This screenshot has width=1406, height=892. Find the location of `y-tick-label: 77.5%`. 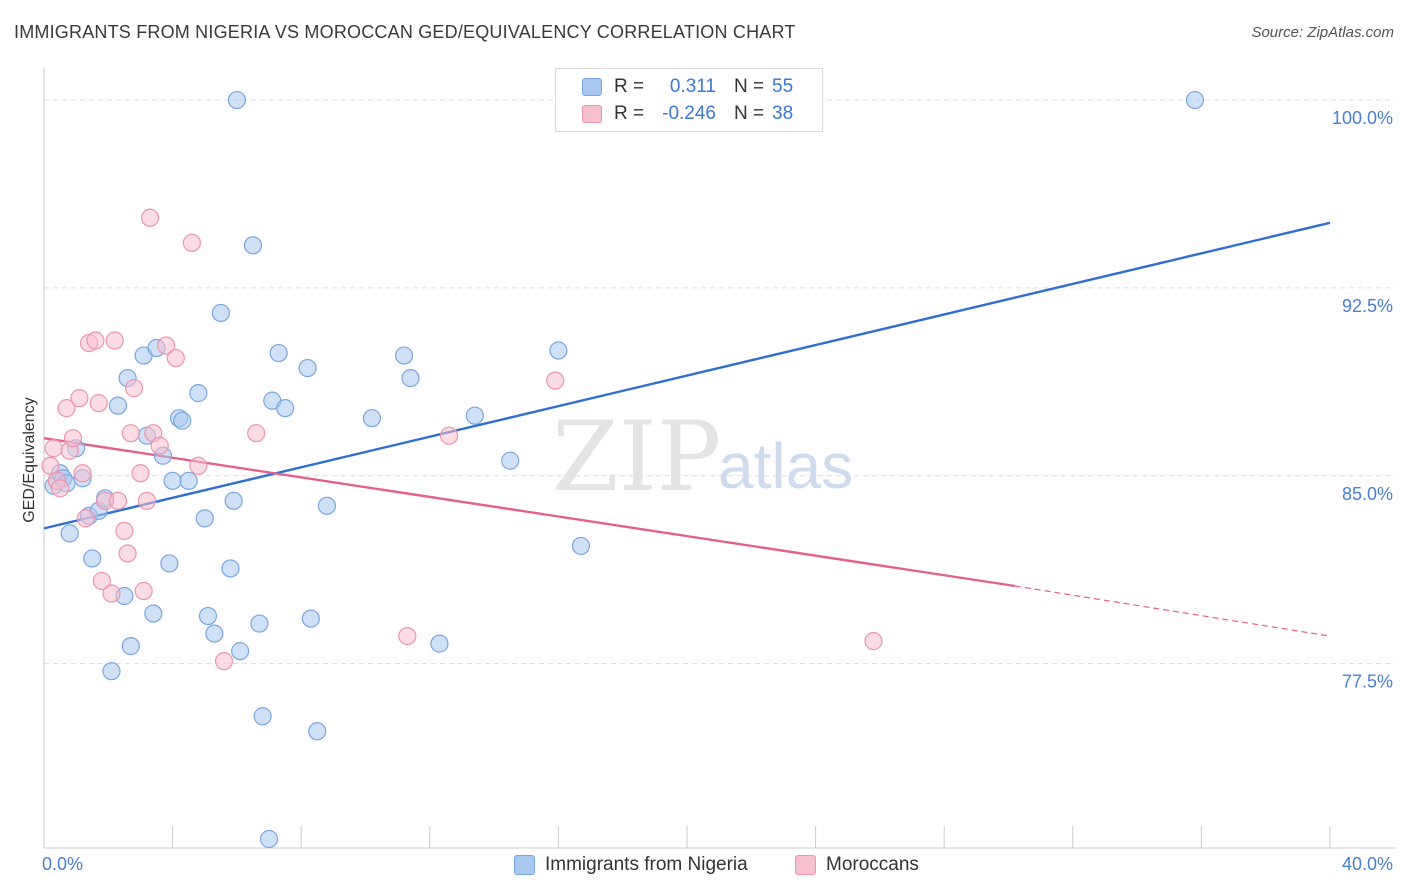

y-tick-label: 77.5% is located at coordinates (1367, 682).